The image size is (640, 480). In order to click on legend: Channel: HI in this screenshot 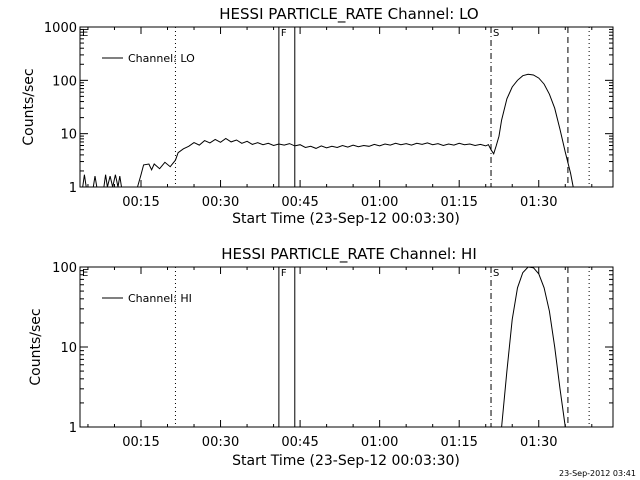, I will do `click(147, 298)`.